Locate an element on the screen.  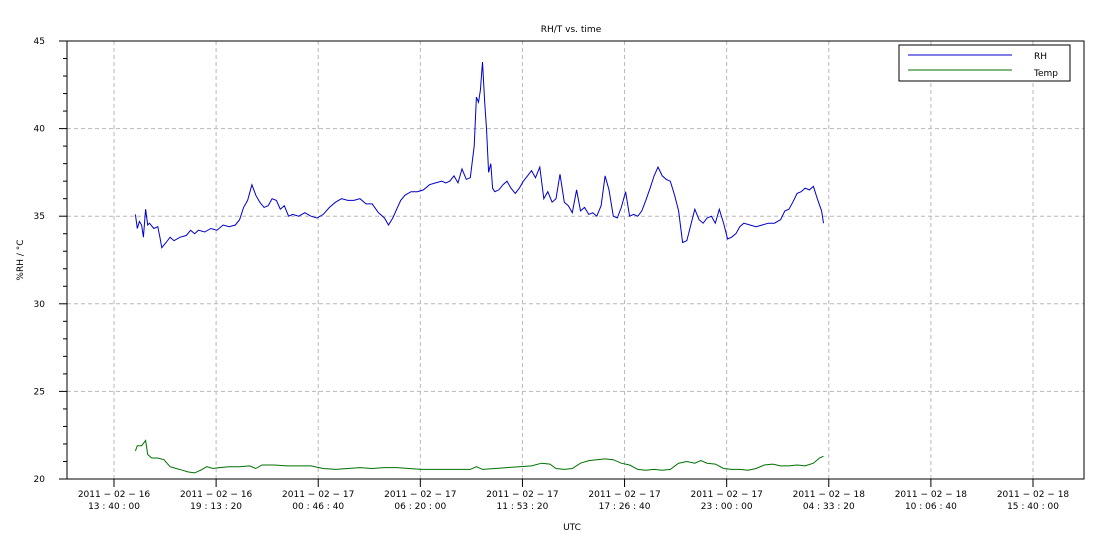
x-tick-label-time: 23 : 00 : 00 is located at coordinates (727, 507).